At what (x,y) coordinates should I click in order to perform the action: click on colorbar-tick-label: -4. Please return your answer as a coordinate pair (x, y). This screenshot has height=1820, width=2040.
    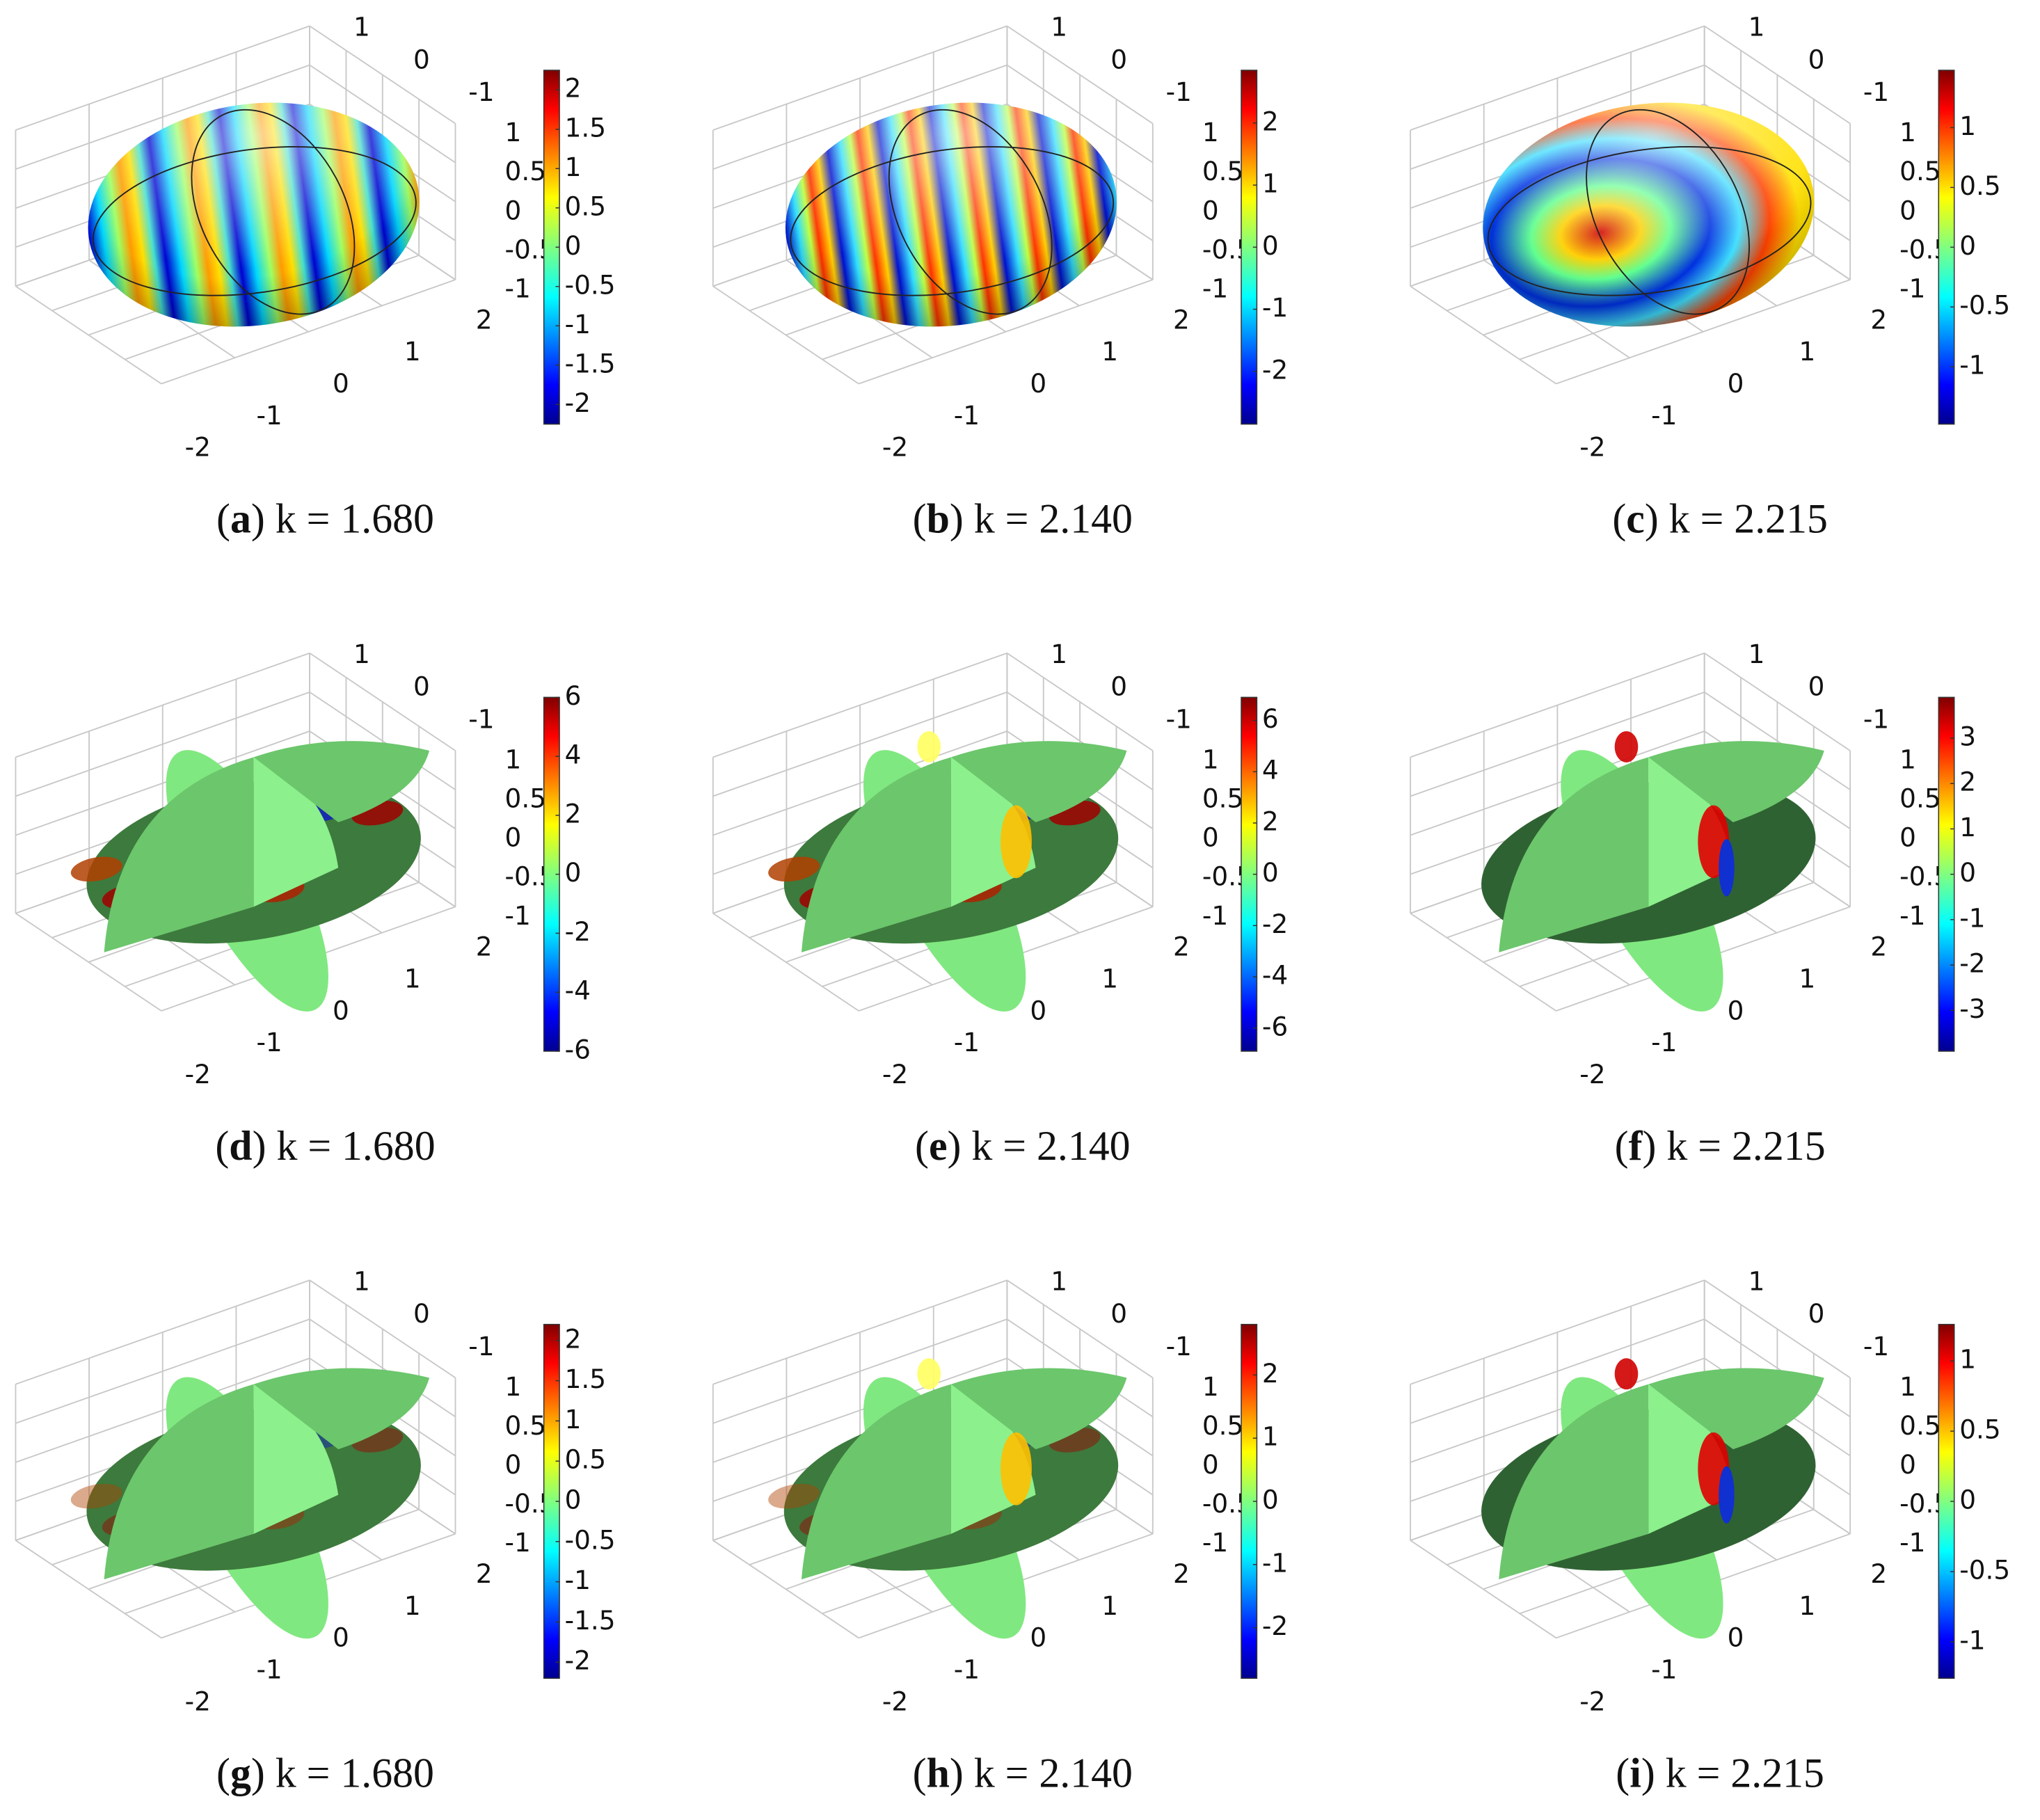
    Looking at the image, I should click on (578, 990).